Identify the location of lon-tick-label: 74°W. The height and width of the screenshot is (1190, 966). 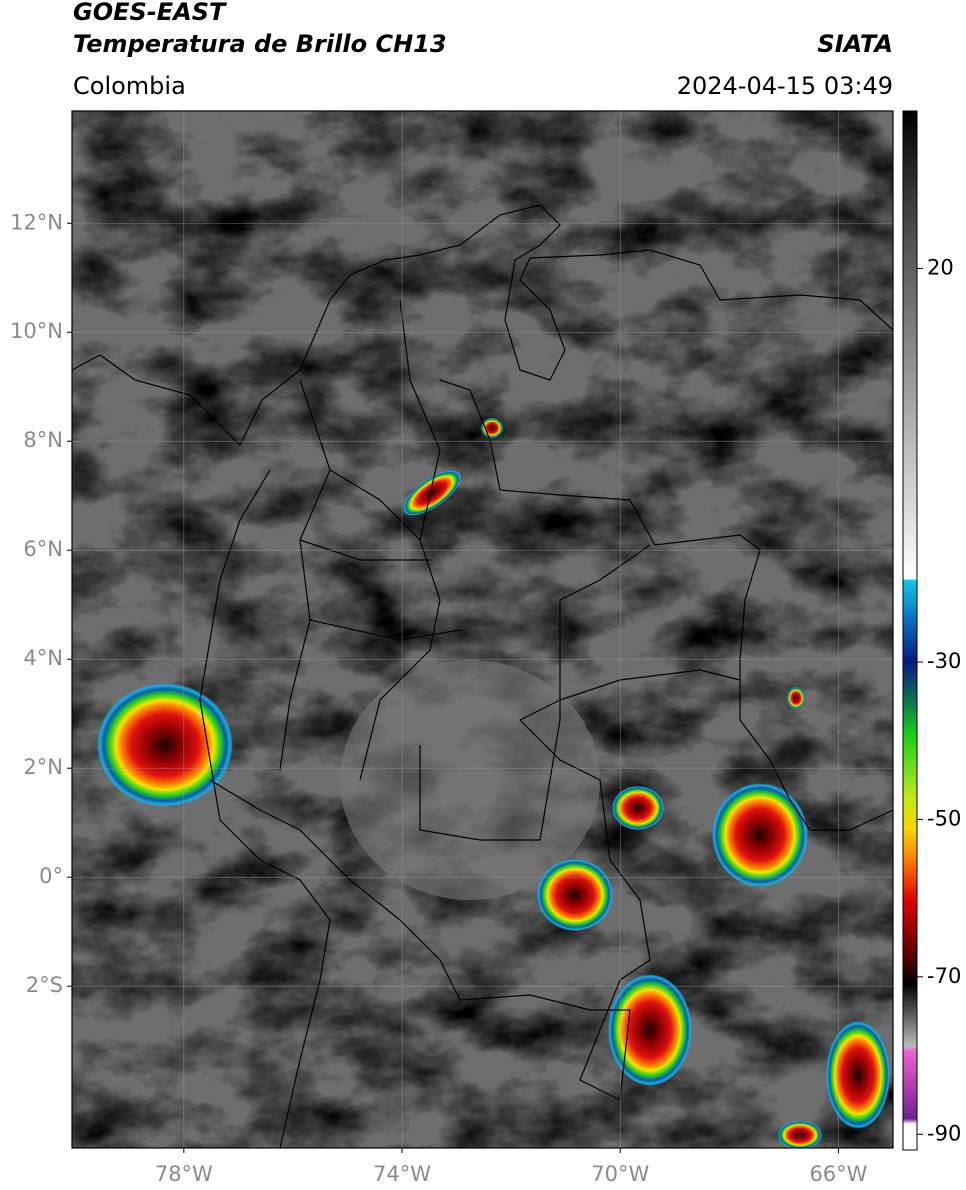
(402, 1174).